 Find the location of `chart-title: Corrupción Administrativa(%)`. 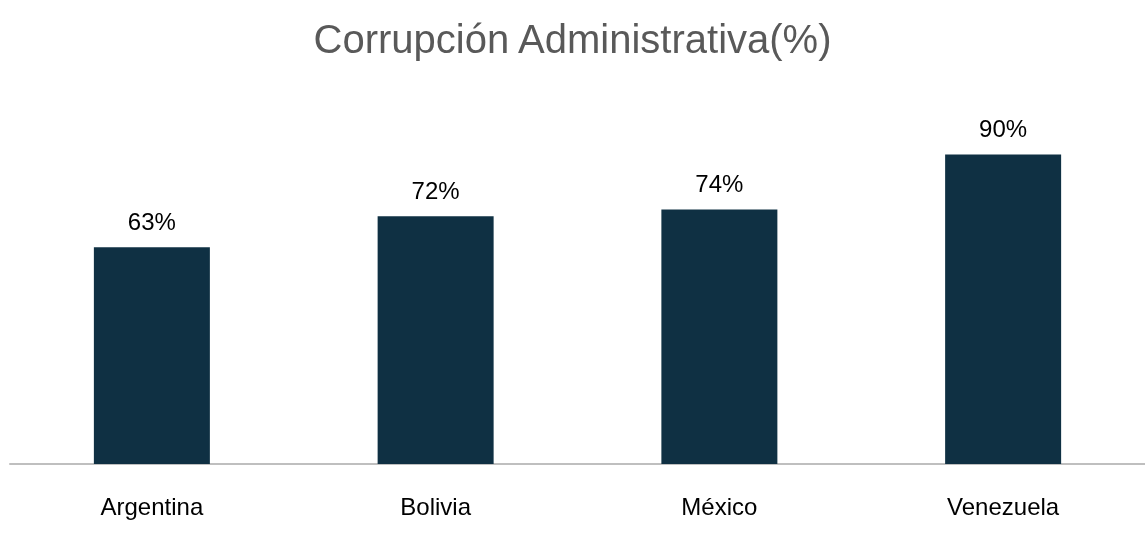

chart-title: Corrupción Administrativa(%) is located at coordinates (572, 39).